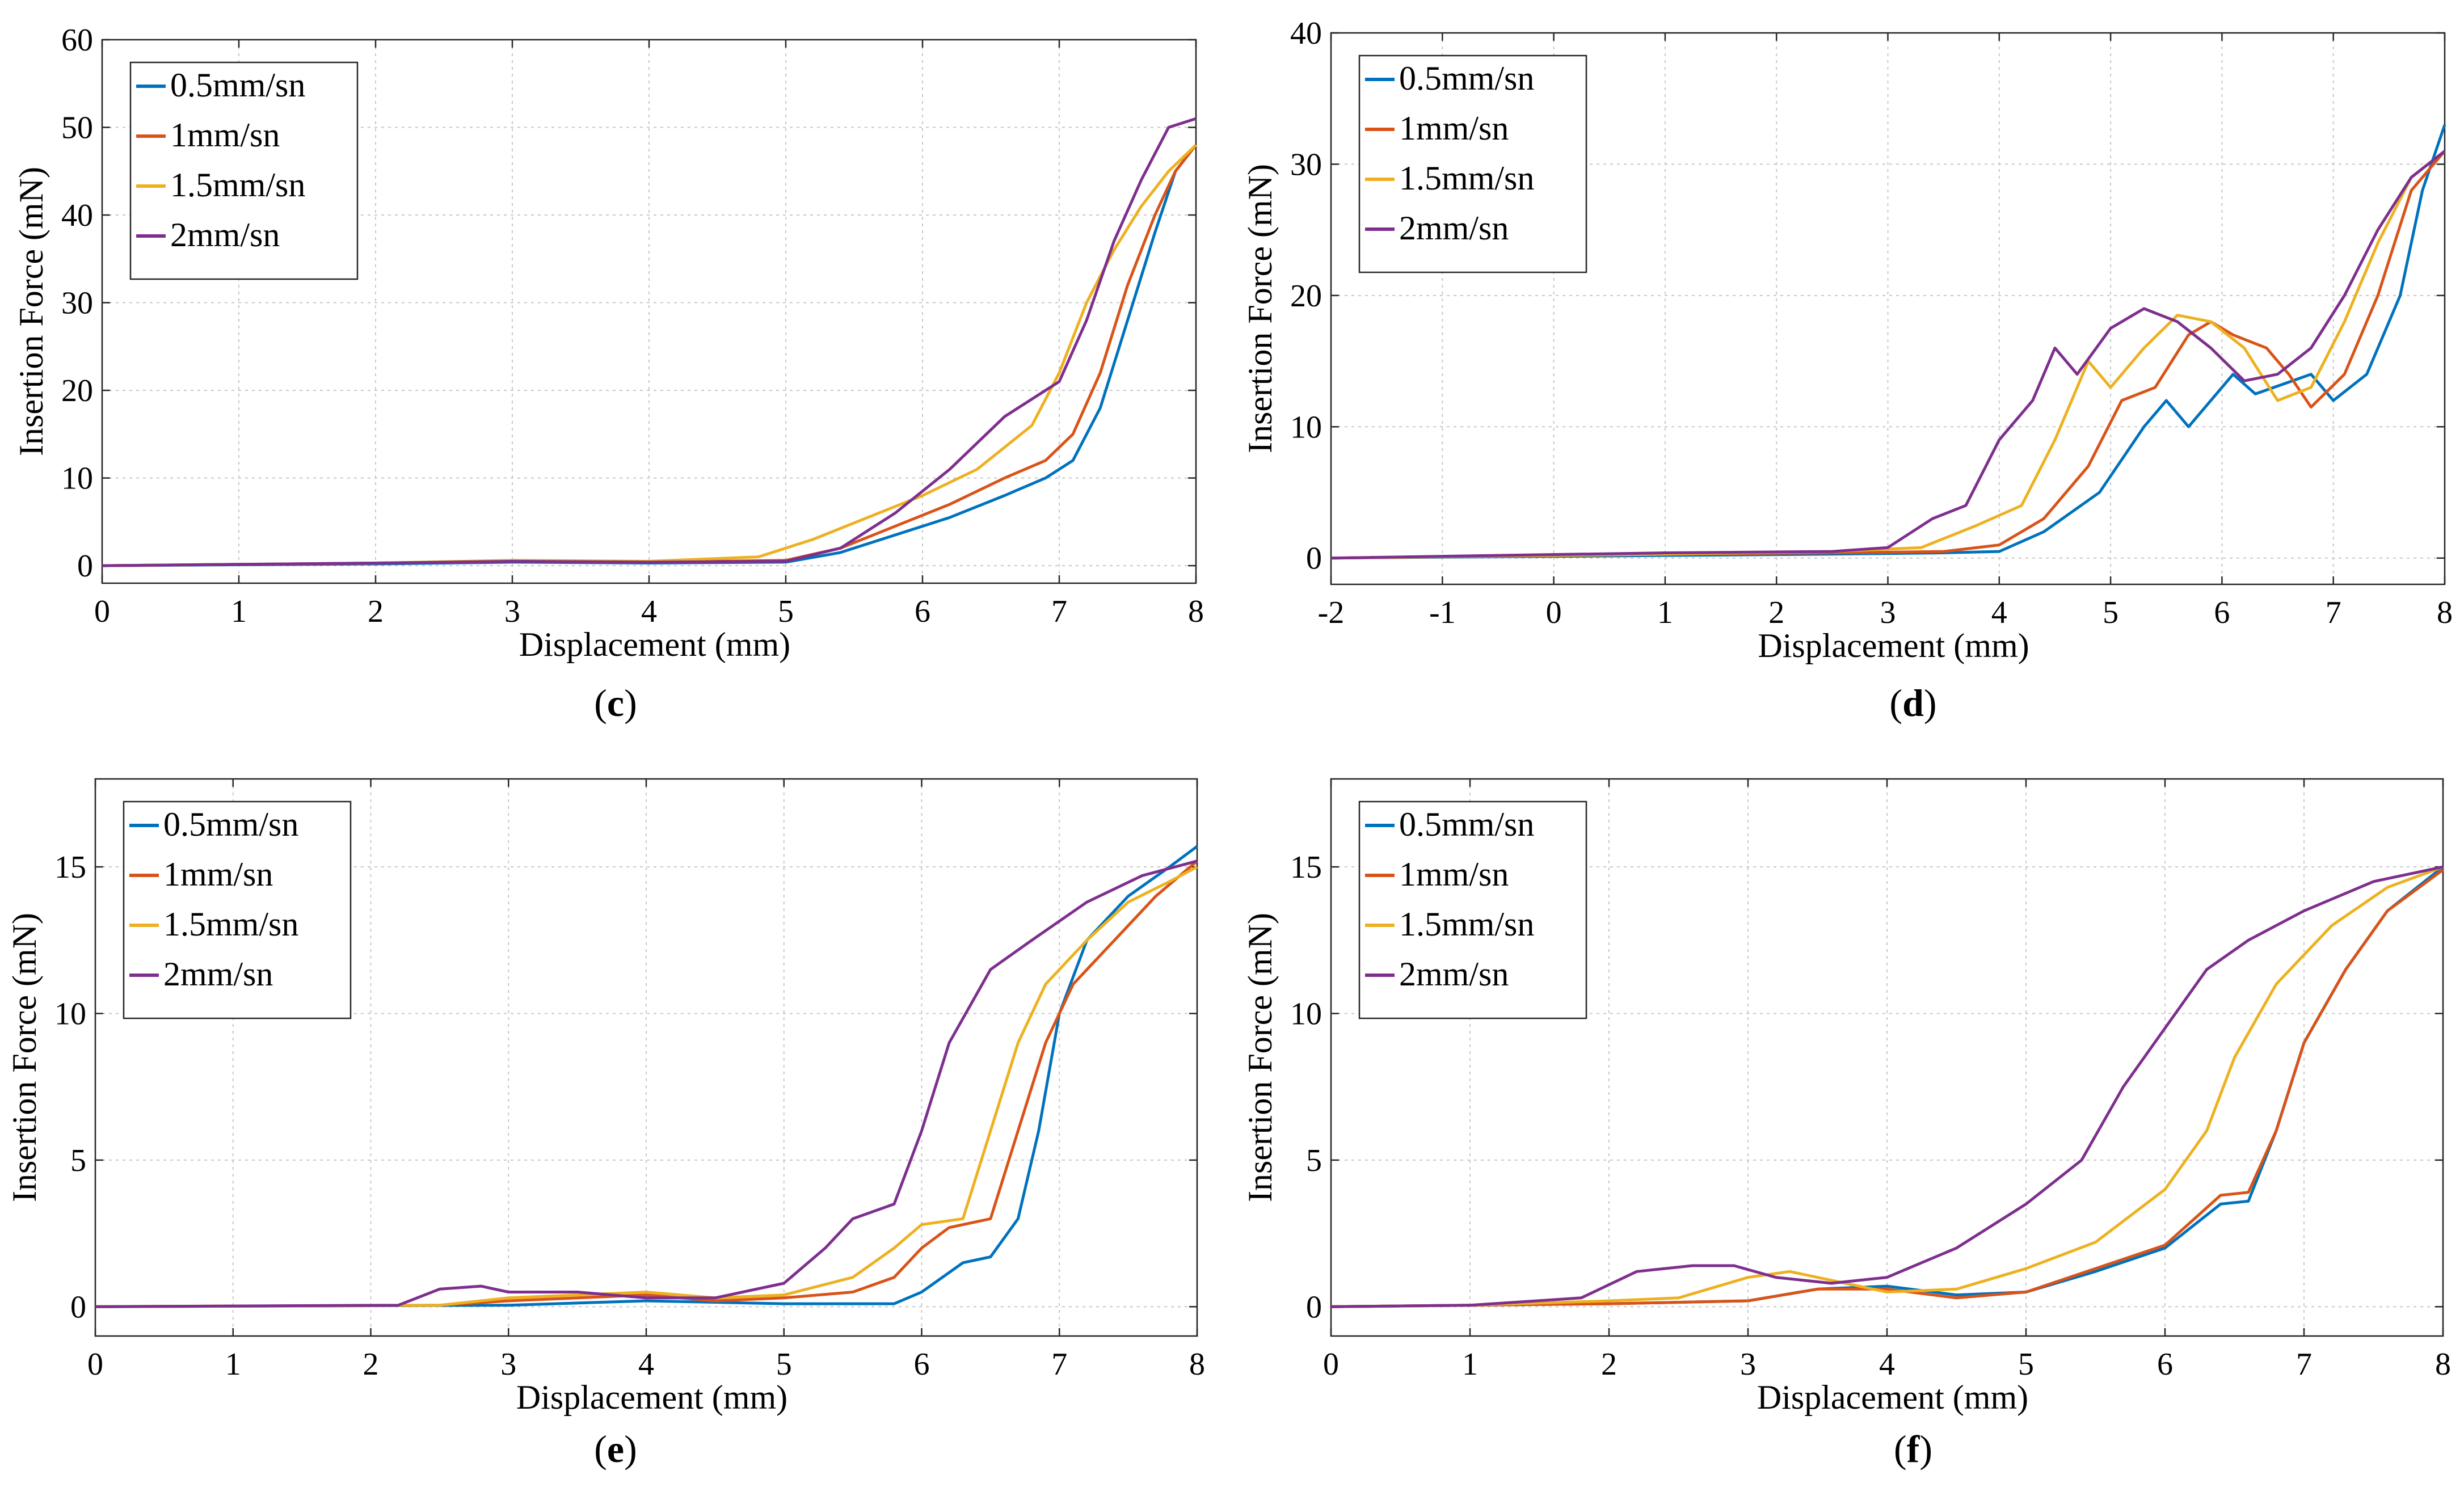  I want to click on x-tick-label: -2, so click(1331, 612).